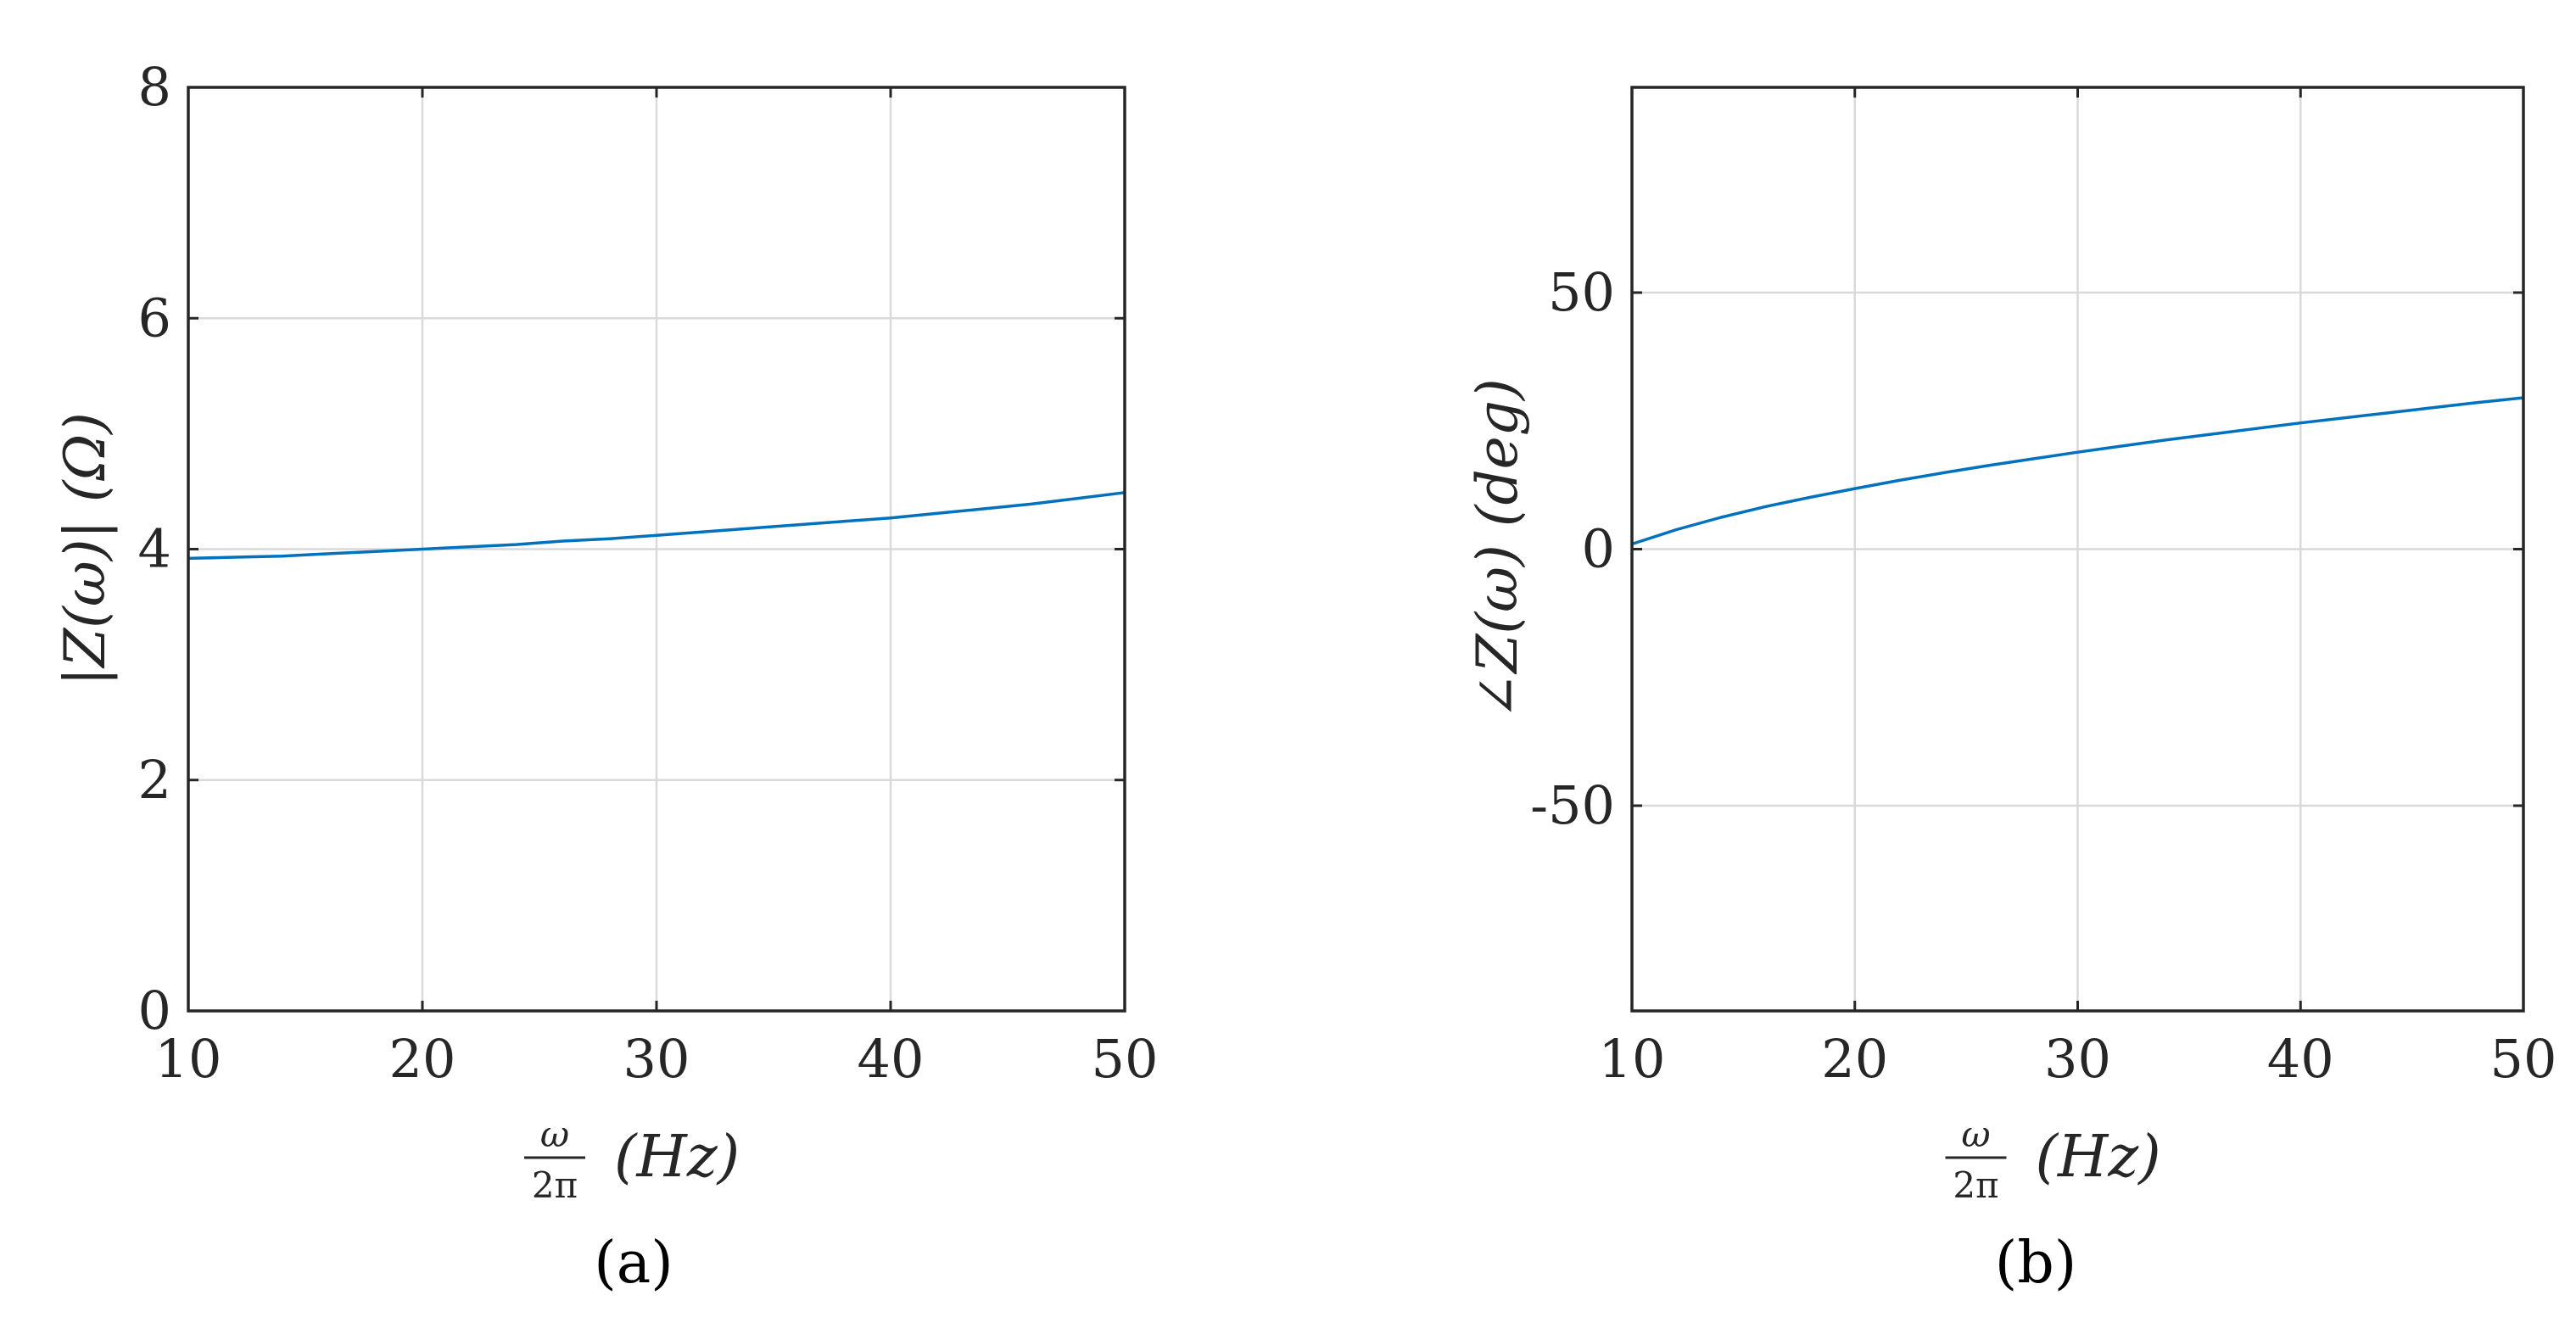  Describe the element at coordinates (1497, 549) in the screenshot. I see `y-axis-label: ∠Z(ω) (deg)` at that location.